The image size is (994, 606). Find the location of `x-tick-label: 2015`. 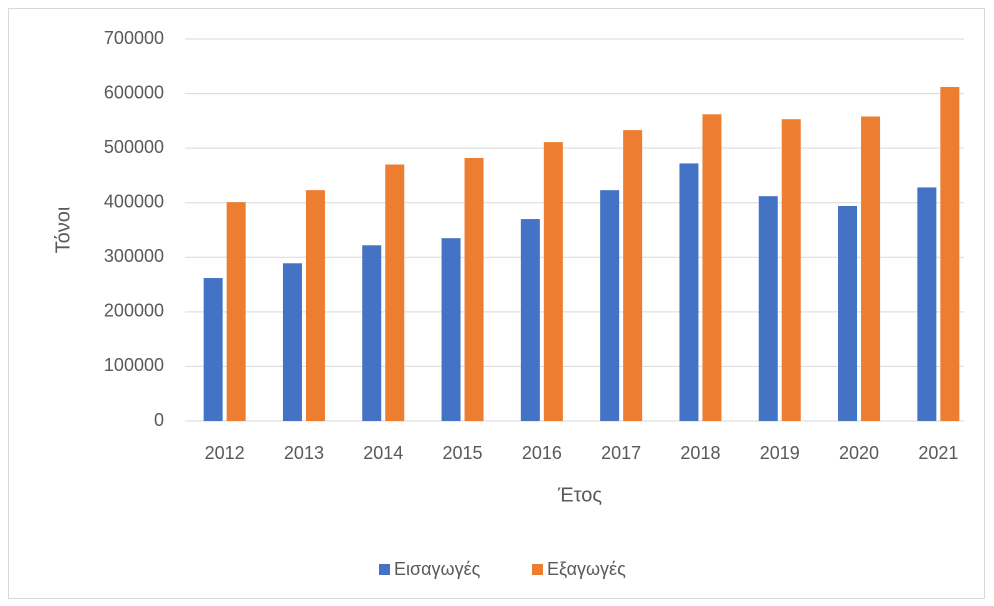

x-tick-label: 2015 is located at coordinates (463, 453).